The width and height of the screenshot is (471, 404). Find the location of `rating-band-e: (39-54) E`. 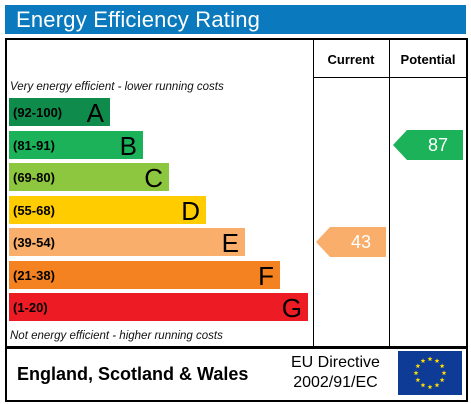

rating-band-e: (39-54) E is located at coordinates (127, 243).